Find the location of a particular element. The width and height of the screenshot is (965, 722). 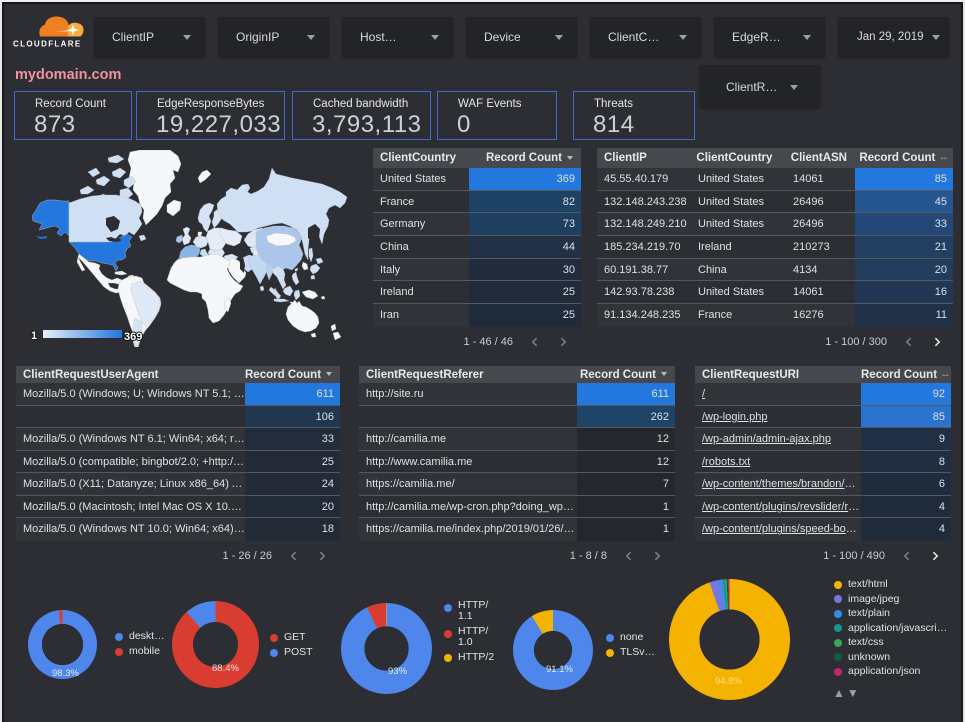

svg-text: CLOUDFLARE is located at coordinates (47, 44).